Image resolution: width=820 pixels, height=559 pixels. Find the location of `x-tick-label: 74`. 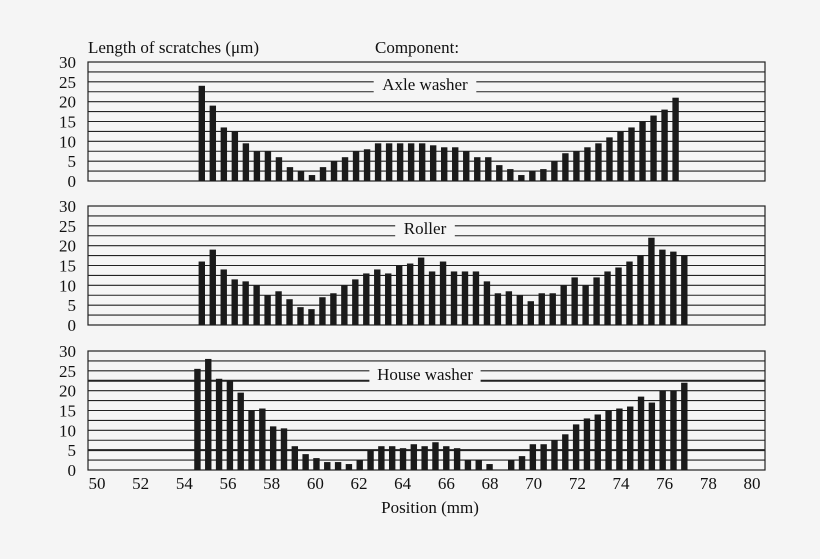

x-tick-label: 74 is located at coordinates (622, 483).